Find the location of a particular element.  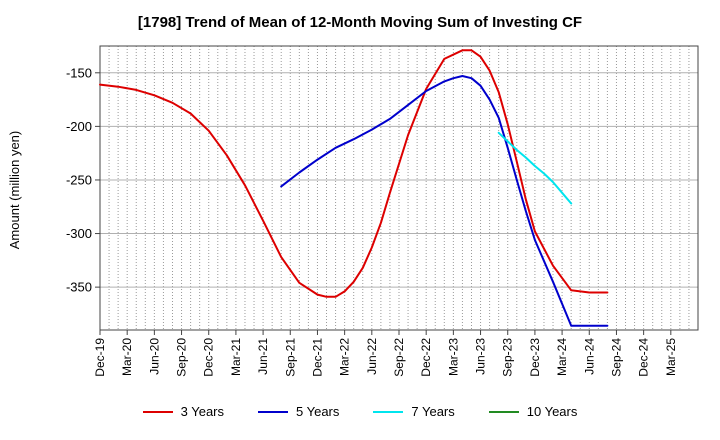

y-tick-label: -150 is located at coordinates (79, 72).